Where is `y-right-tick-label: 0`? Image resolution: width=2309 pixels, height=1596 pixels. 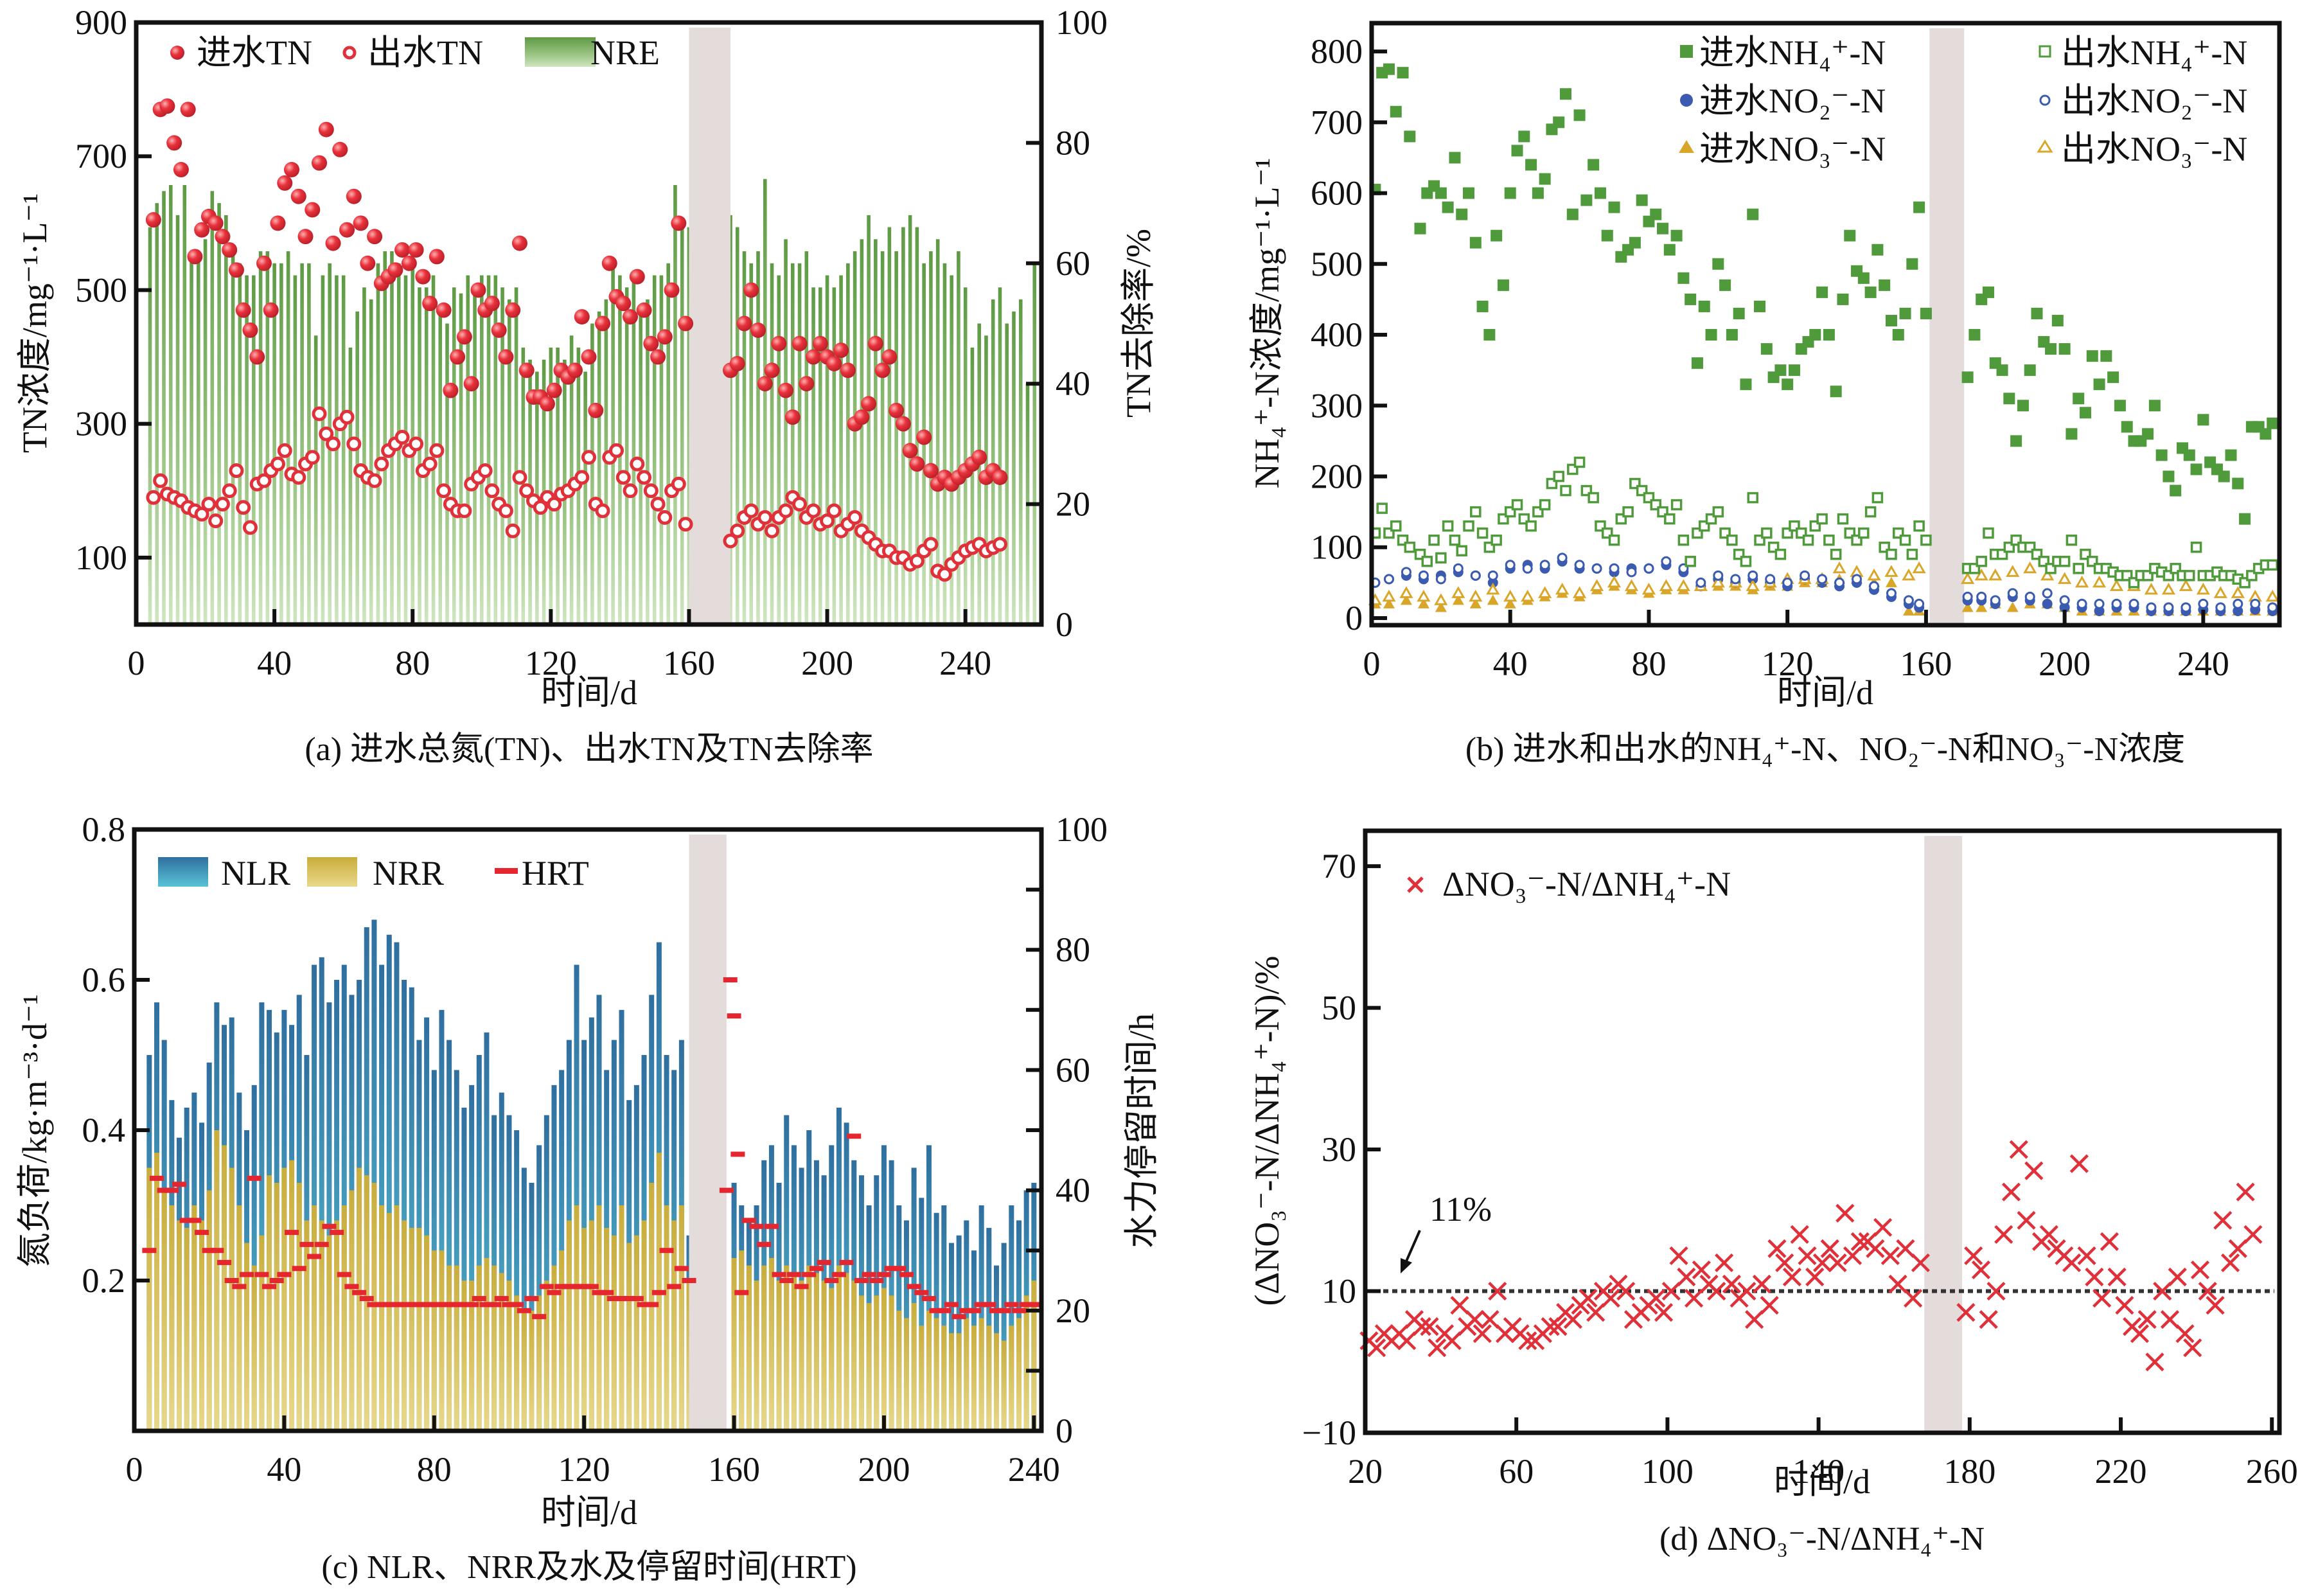 y-right-tick-label: 0 is located at coordinates (1064, 624).